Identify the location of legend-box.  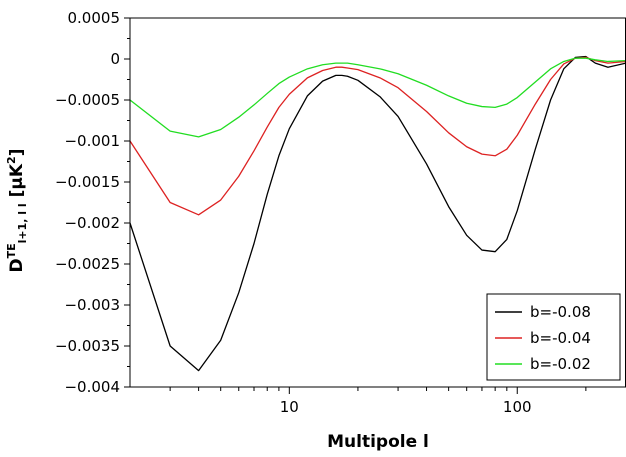
(553, 337).